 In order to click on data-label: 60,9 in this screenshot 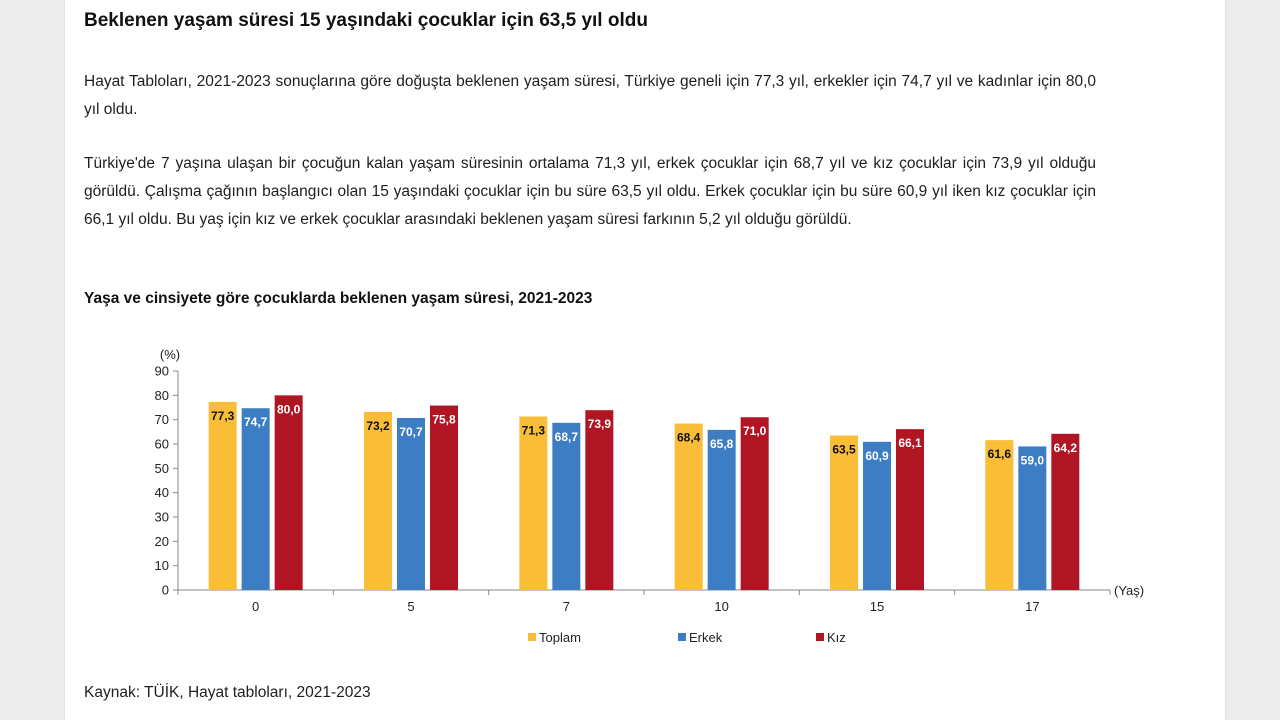, I will do `click(877, 456)`.